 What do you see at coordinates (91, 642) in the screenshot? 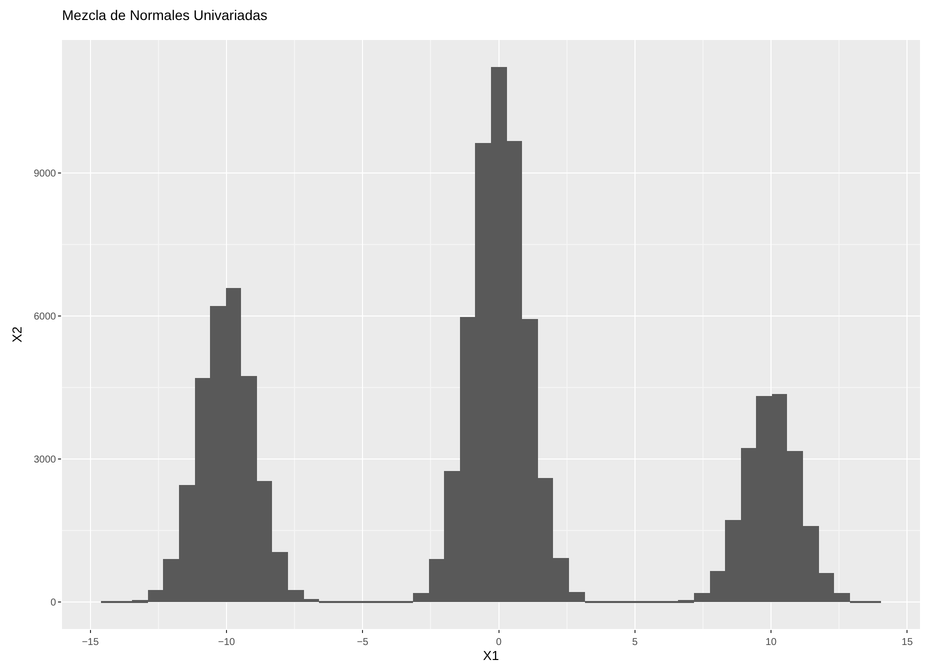
I see `x-tick-label: −15` at bounding box center [91, 642].